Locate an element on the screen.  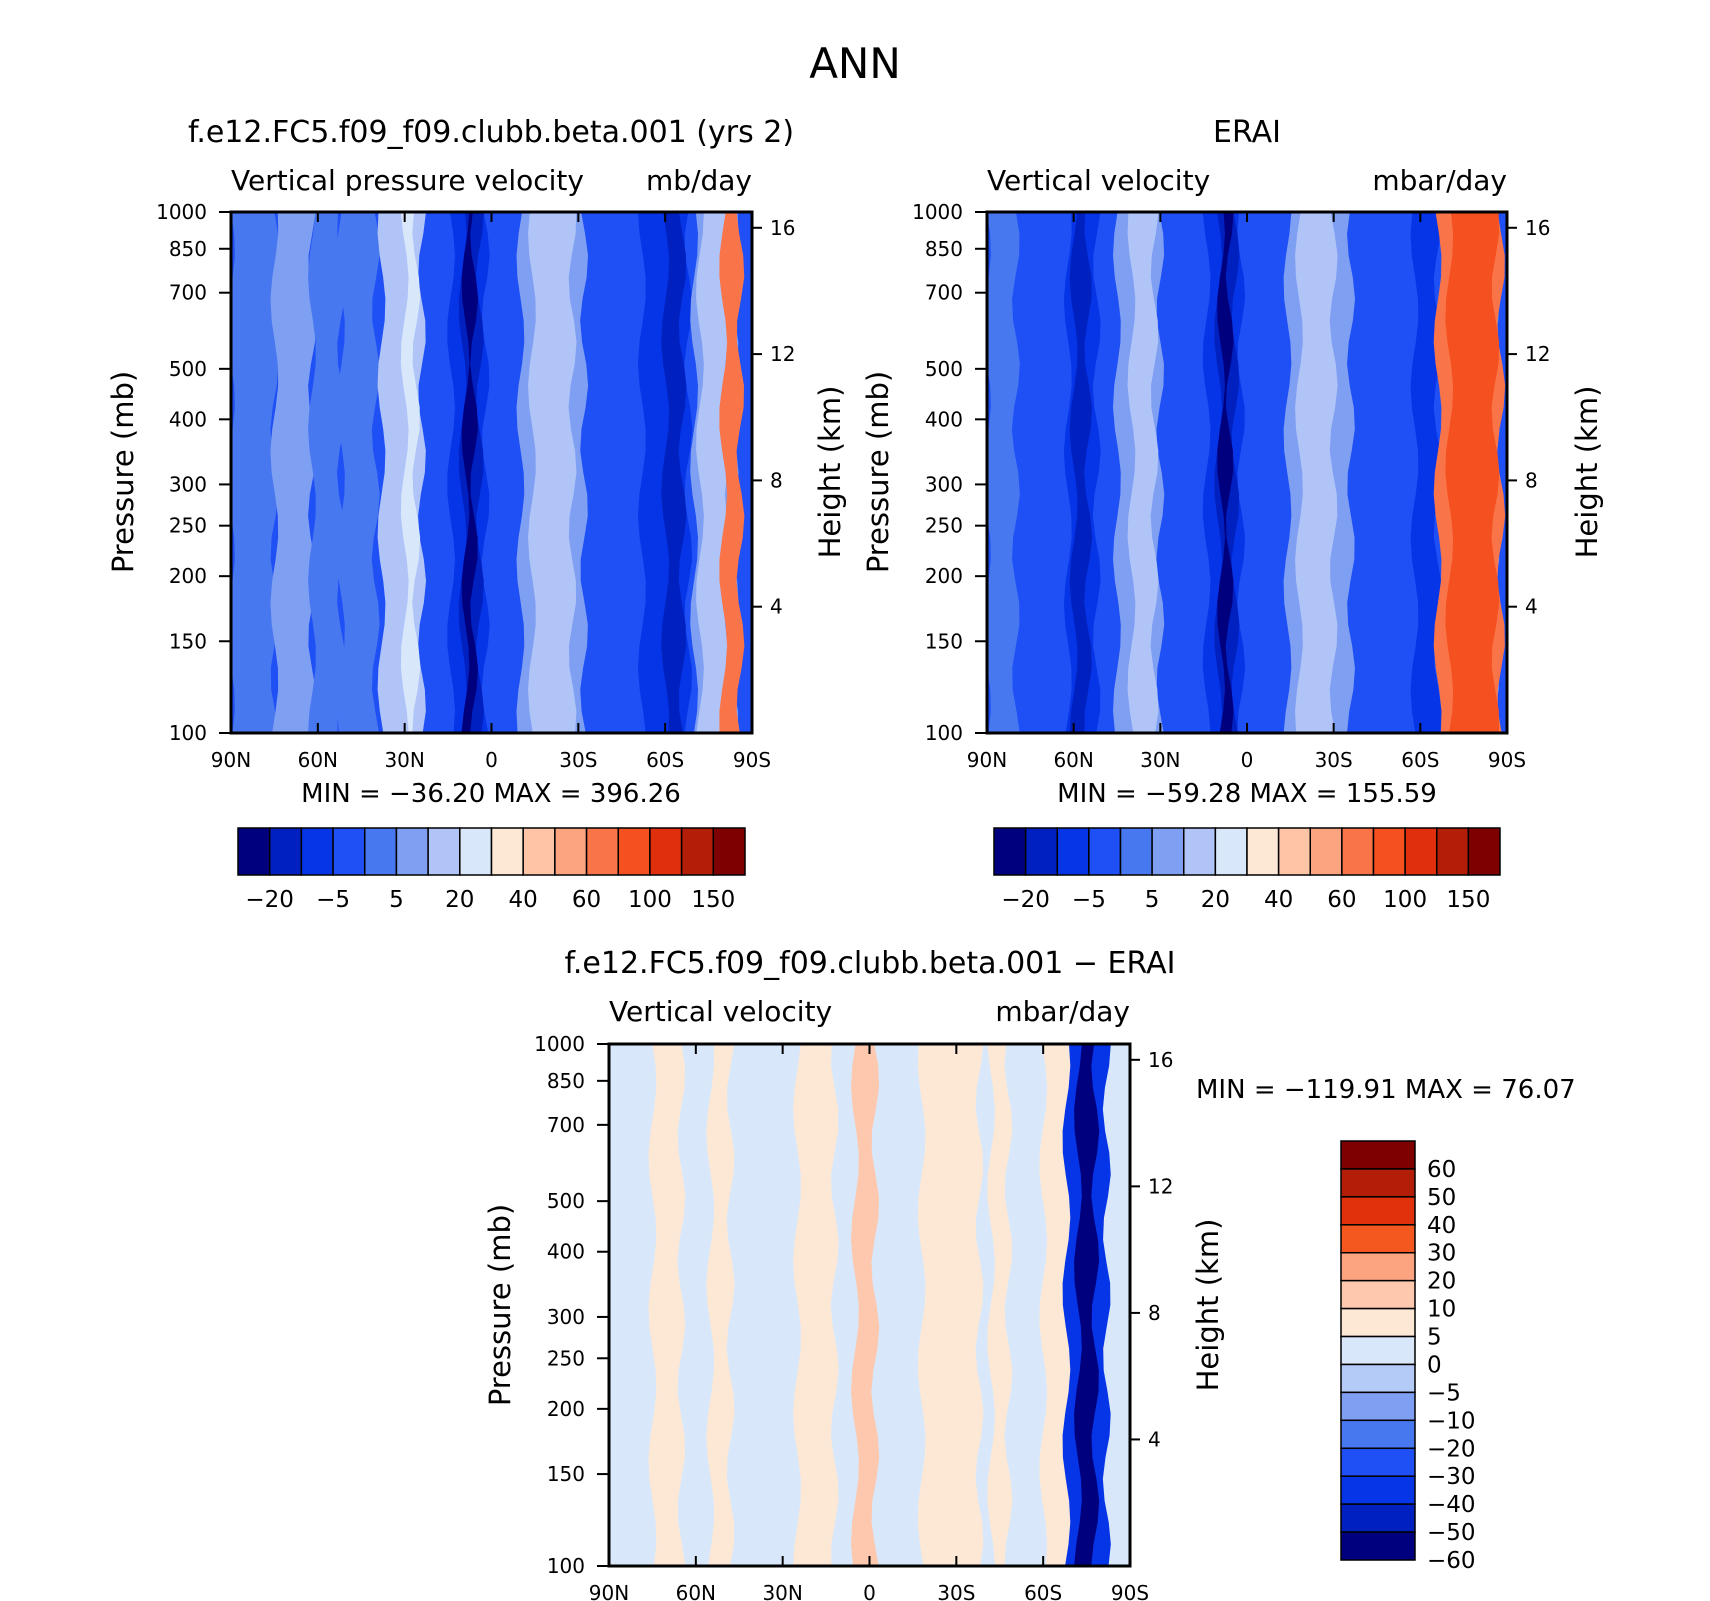
y-tick-label: 250 is located at coordinates (944, 526).